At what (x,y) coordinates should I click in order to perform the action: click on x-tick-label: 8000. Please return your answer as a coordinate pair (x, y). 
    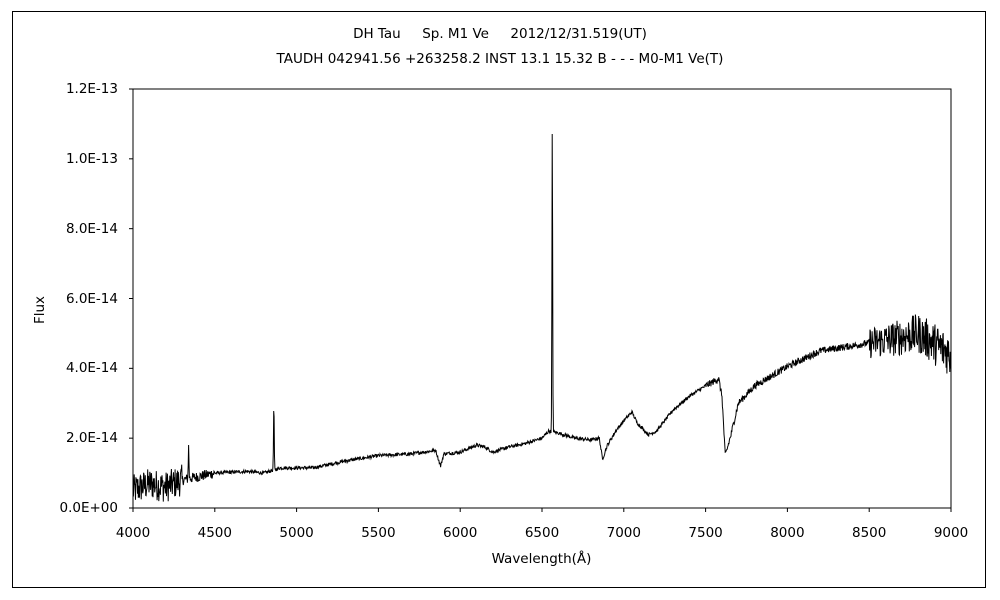
    Looking at the image, I should click on (787, 533).